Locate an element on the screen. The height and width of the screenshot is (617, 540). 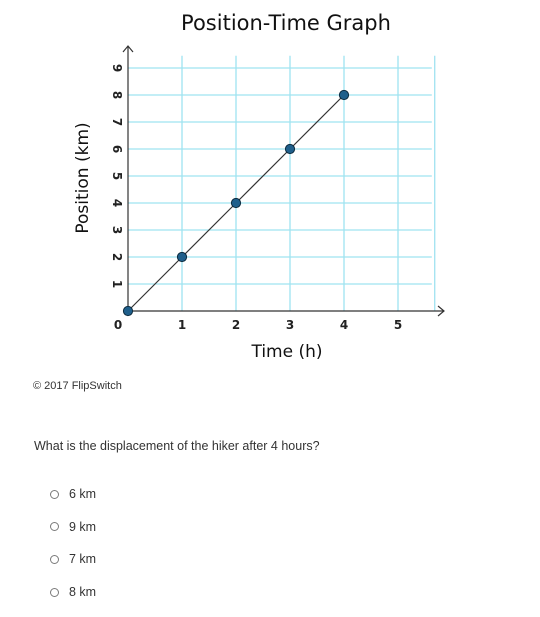
choice-label: 7 km is located at coordinates (83, 559).